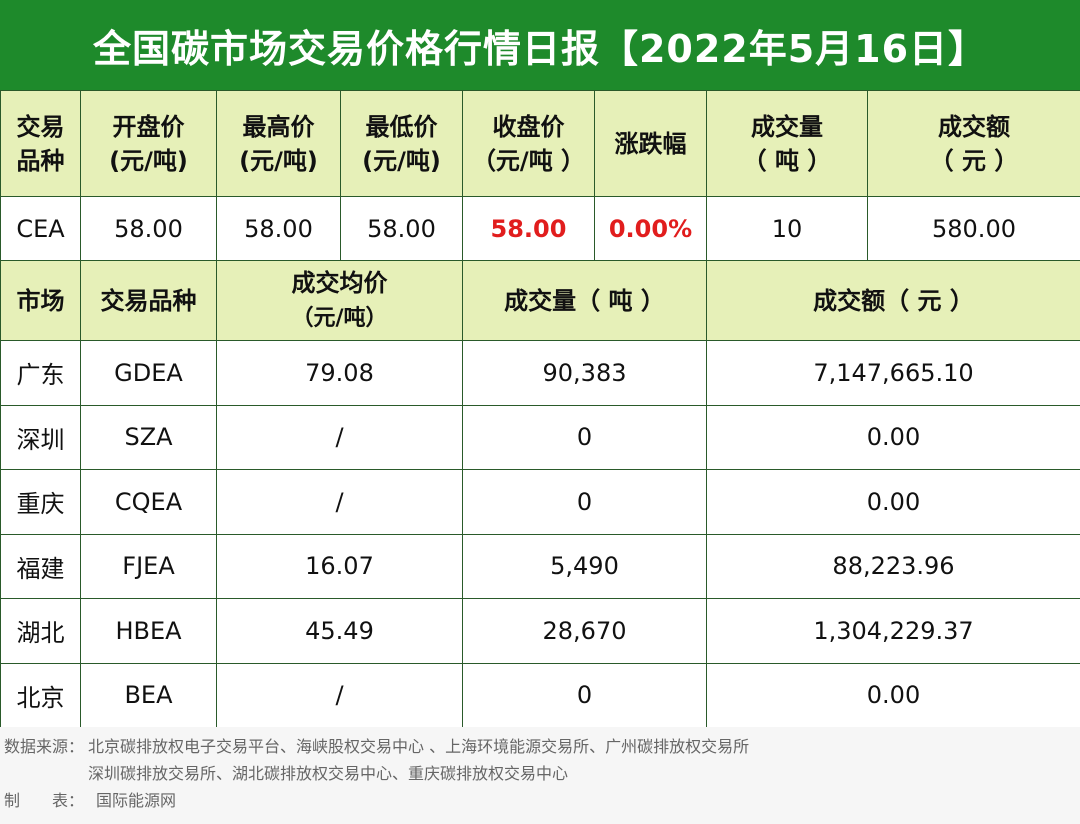 Image resolution: width=1080 pixels, height=824 pixels. Describe the element at coordinates (148, 695) in the screenshot. I see `variety-code: BEA` at that location.